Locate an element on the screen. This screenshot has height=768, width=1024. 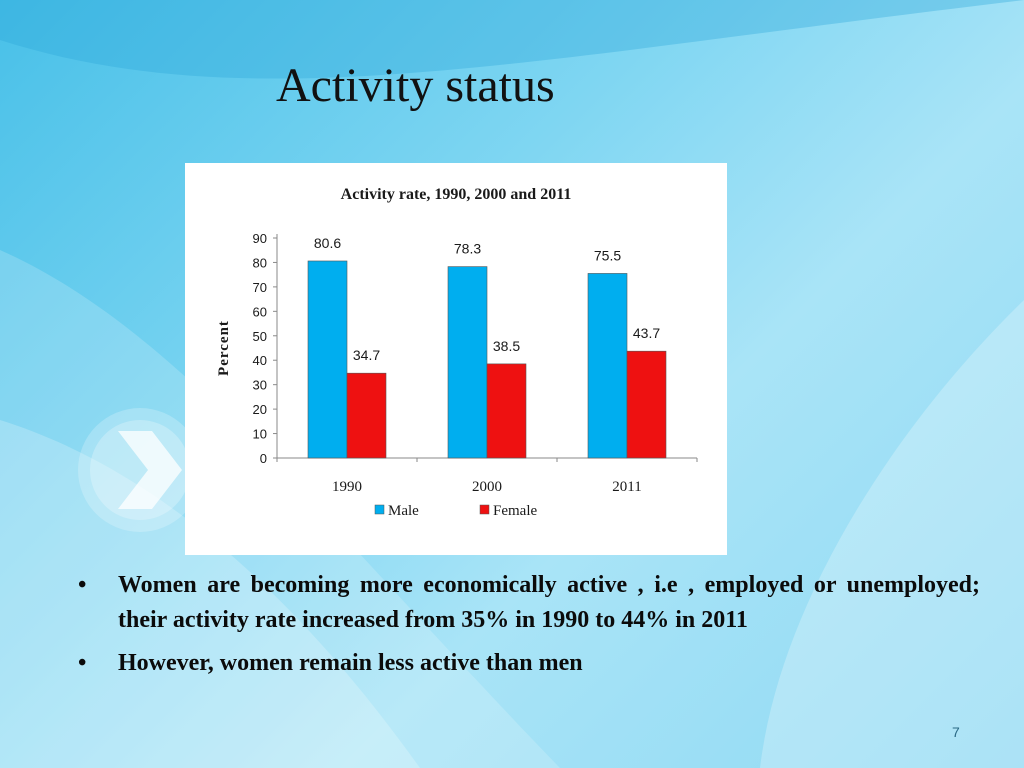
data-label: 75.5 is located at coordinates (607, 255).